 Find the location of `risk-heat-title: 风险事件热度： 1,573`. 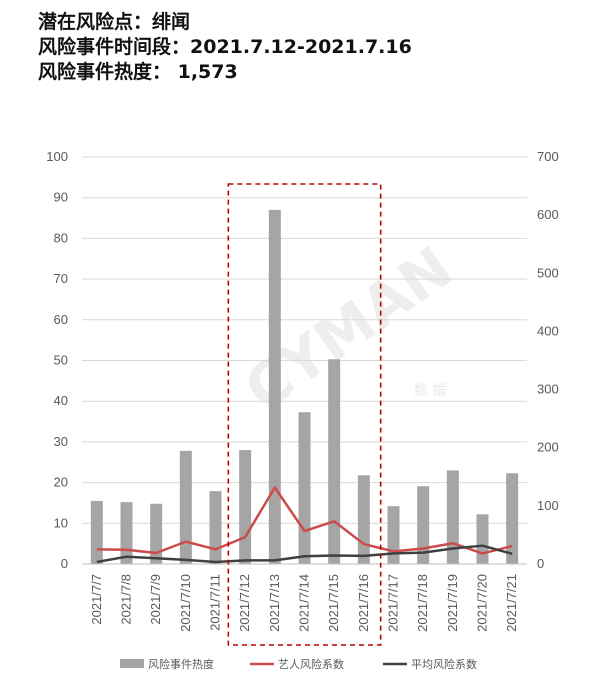

risk-heat-title: 风险事件热度： 1,573 is located at coordinates (138, 72).